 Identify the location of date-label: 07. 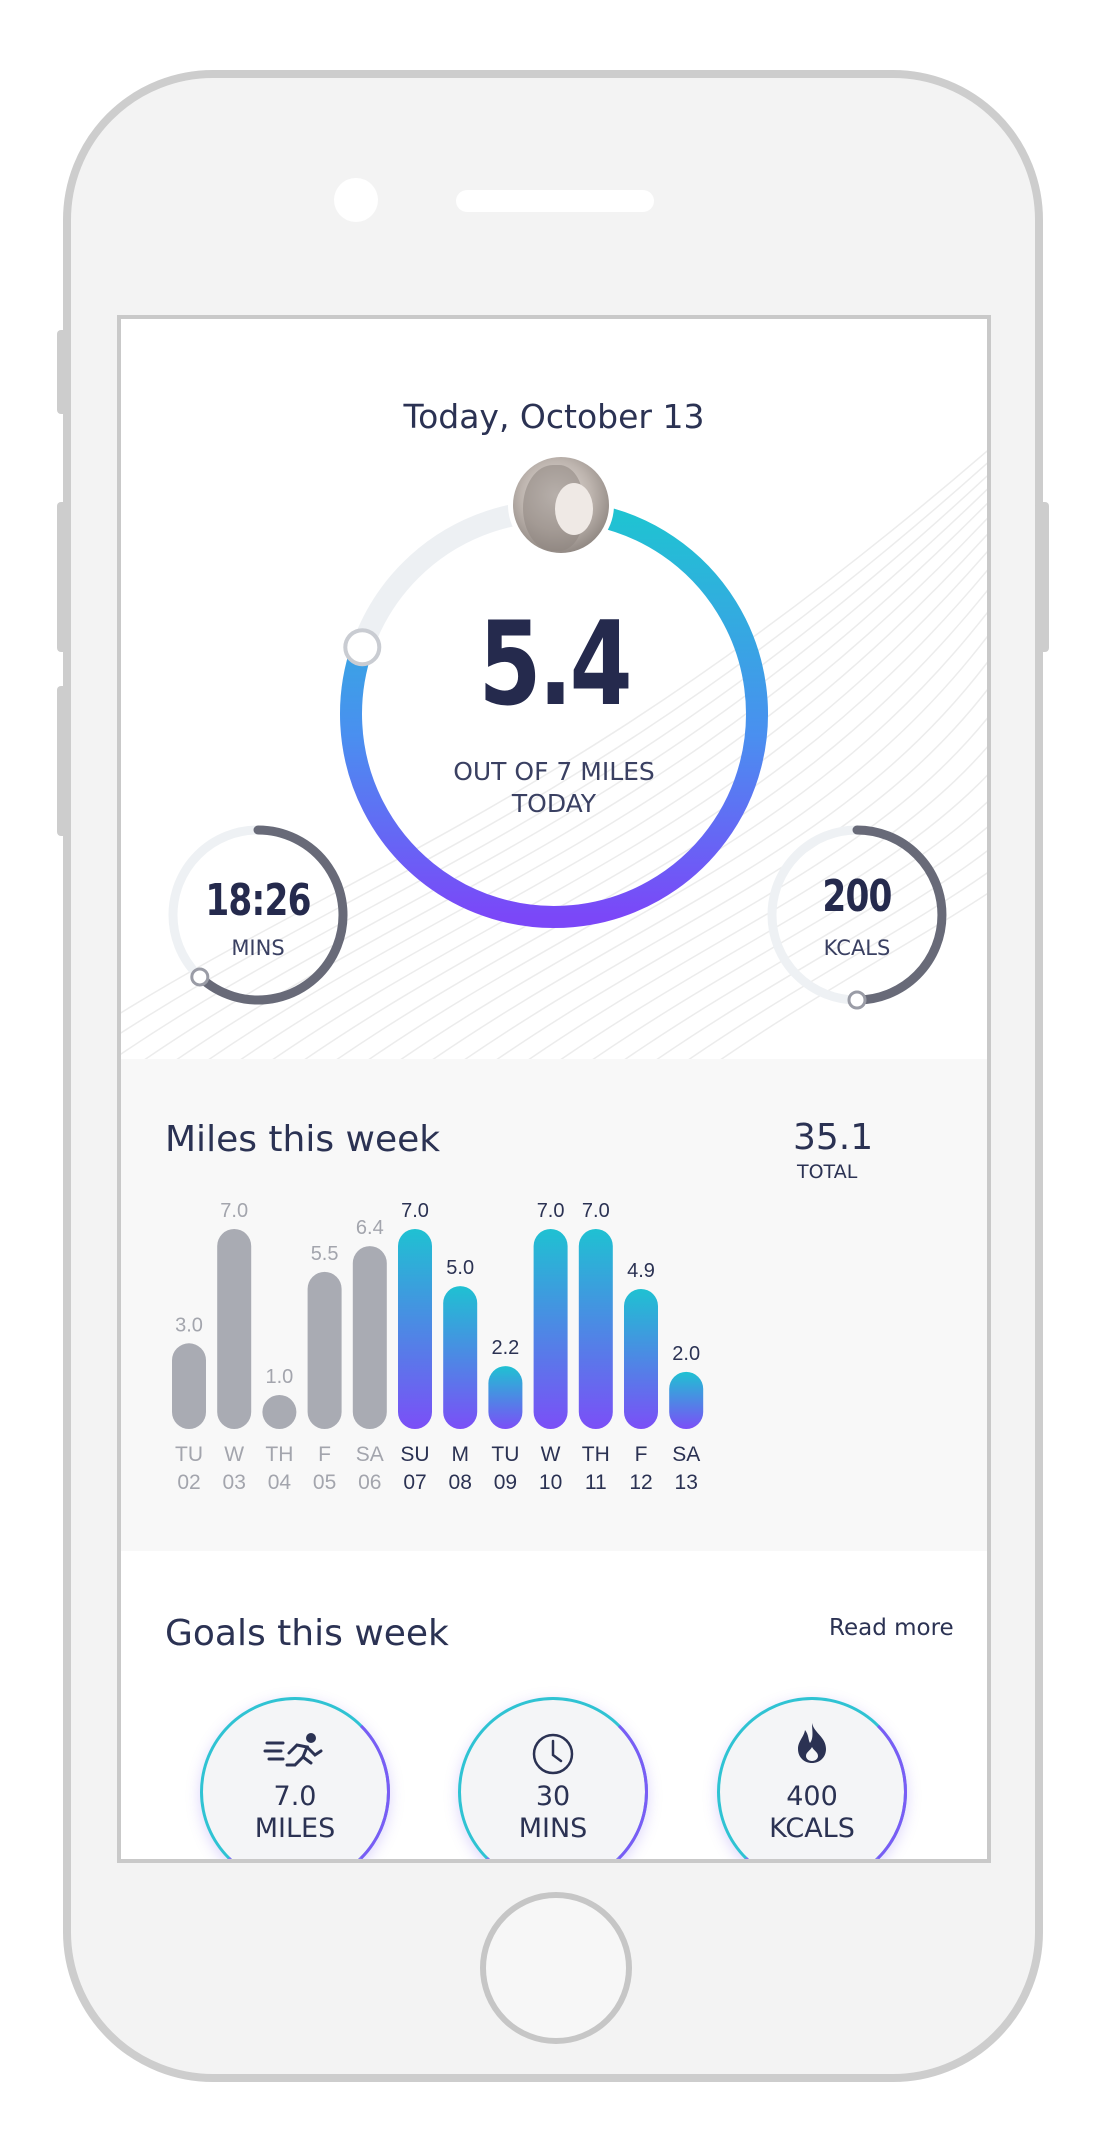
(414, 1482).